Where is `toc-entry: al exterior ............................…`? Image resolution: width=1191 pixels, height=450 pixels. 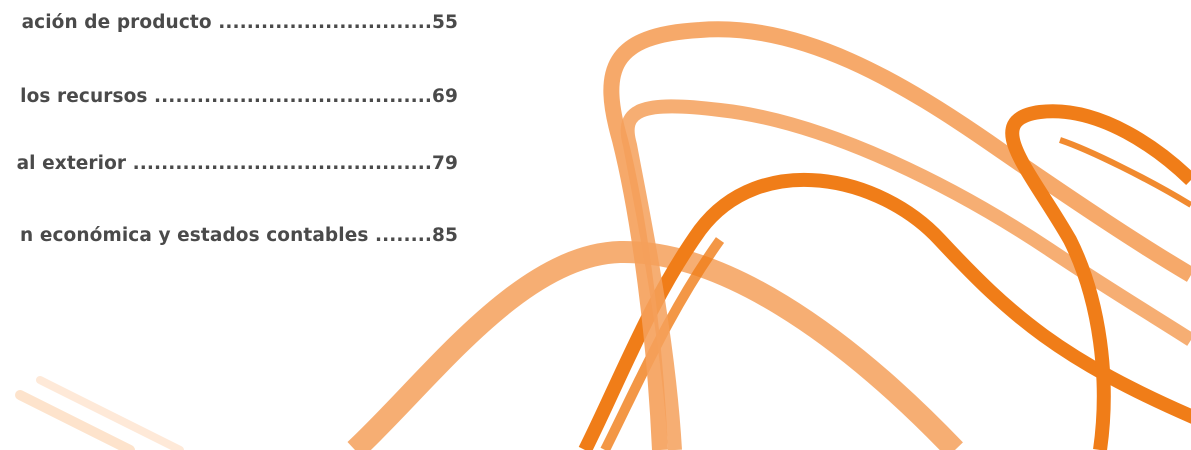 toc-entry: al exterior ............................… is located at coordinates (237, 163).